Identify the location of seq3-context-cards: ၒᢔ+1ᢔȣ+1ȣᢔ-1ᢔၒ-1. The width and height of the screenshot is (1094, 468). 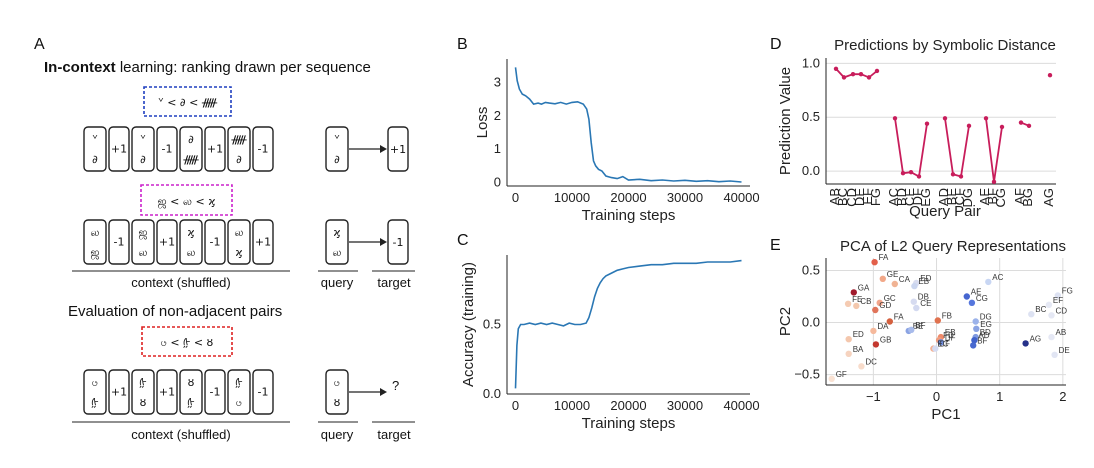
(178, 392).